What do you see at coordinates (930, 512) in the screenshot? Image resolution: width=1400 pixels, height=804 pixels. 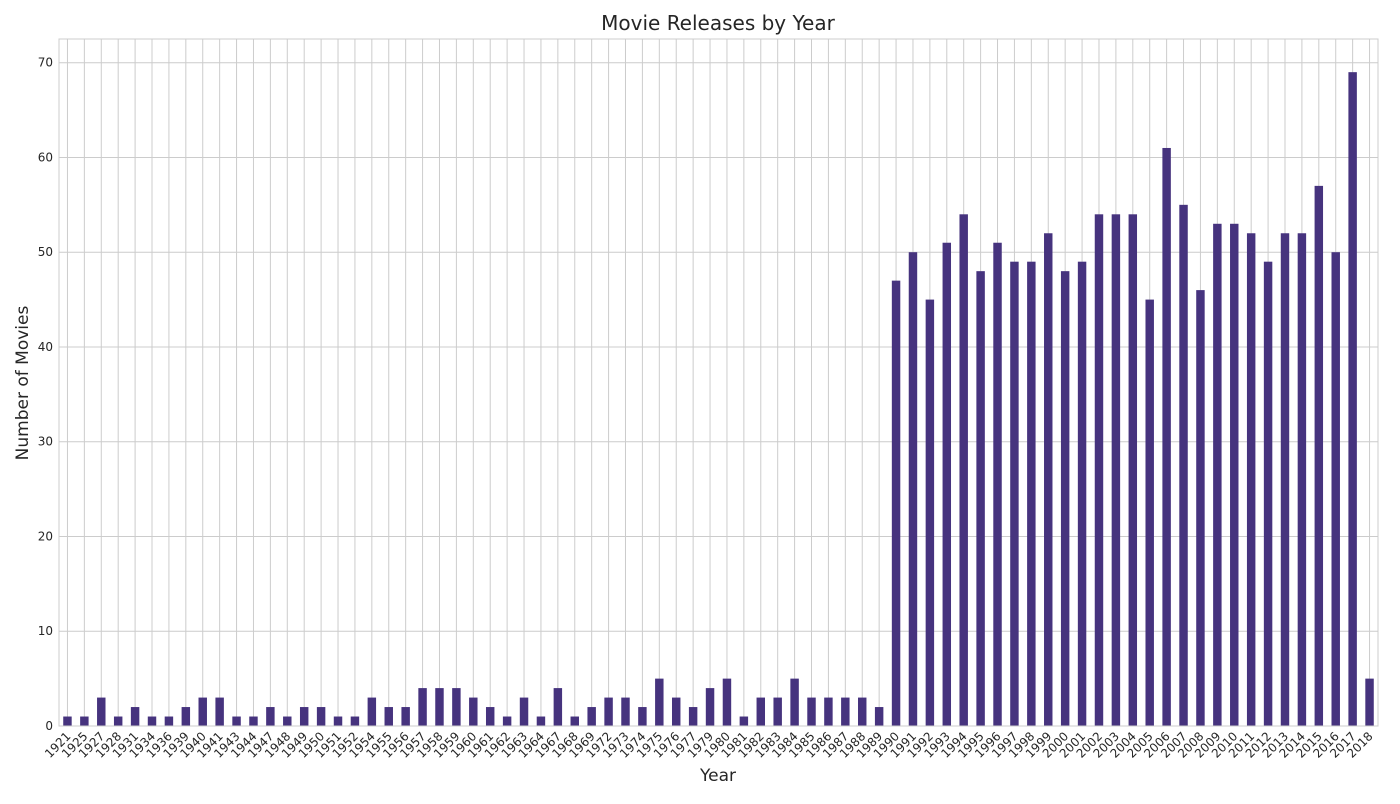 I see `bar-1992` at bounding box center [930, 512].